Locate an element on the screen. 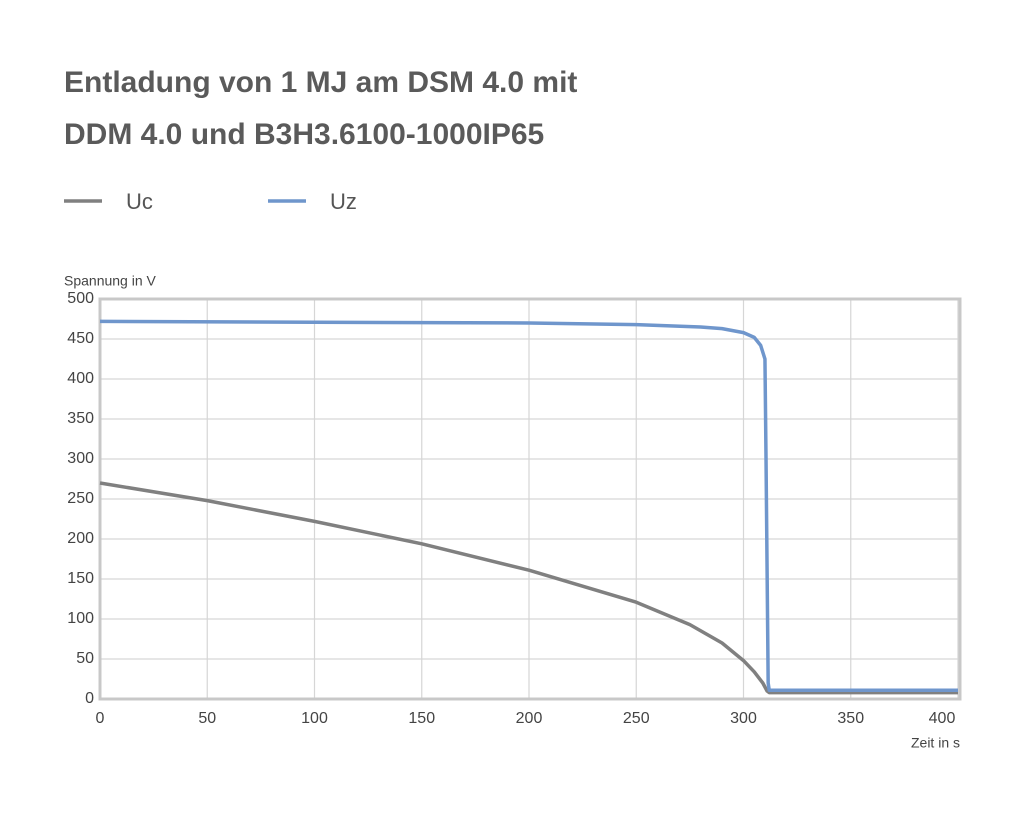 Image resolution: width=1024 pixels, height=819 pixels. x-tick-label: 200 is located at coordinates (529, 718).